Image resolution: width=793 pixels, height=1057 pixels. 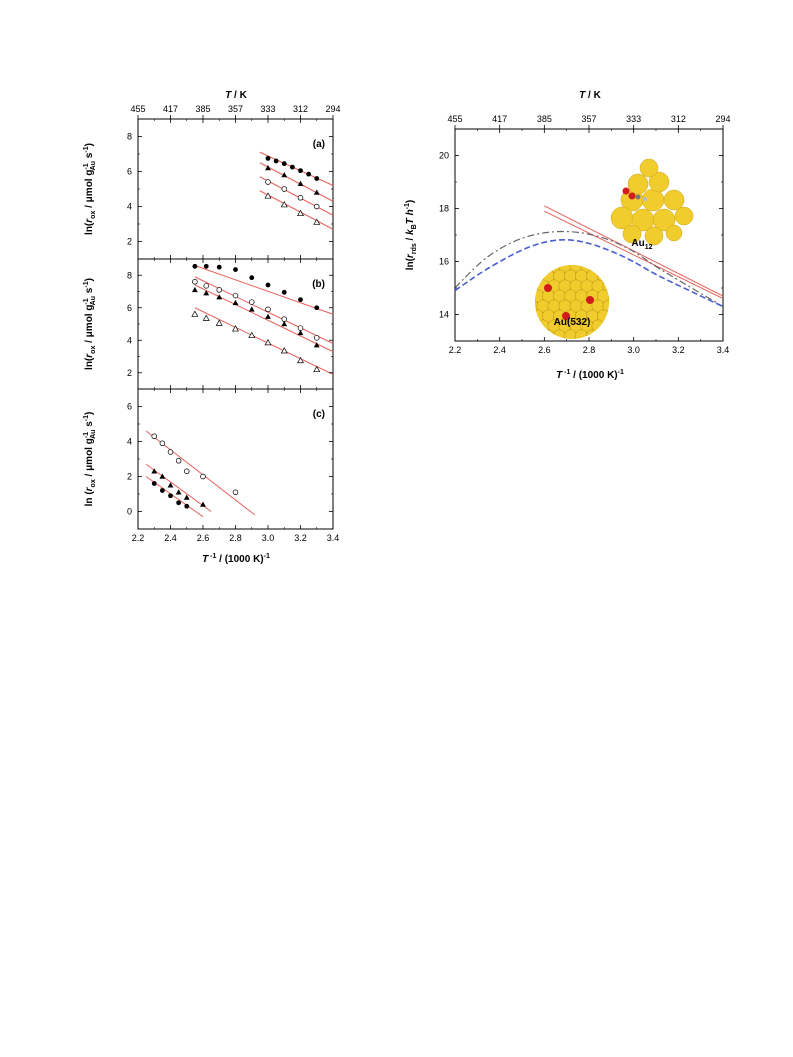 I want to click on y-tick-label: 0, so click(x=129, y=512).